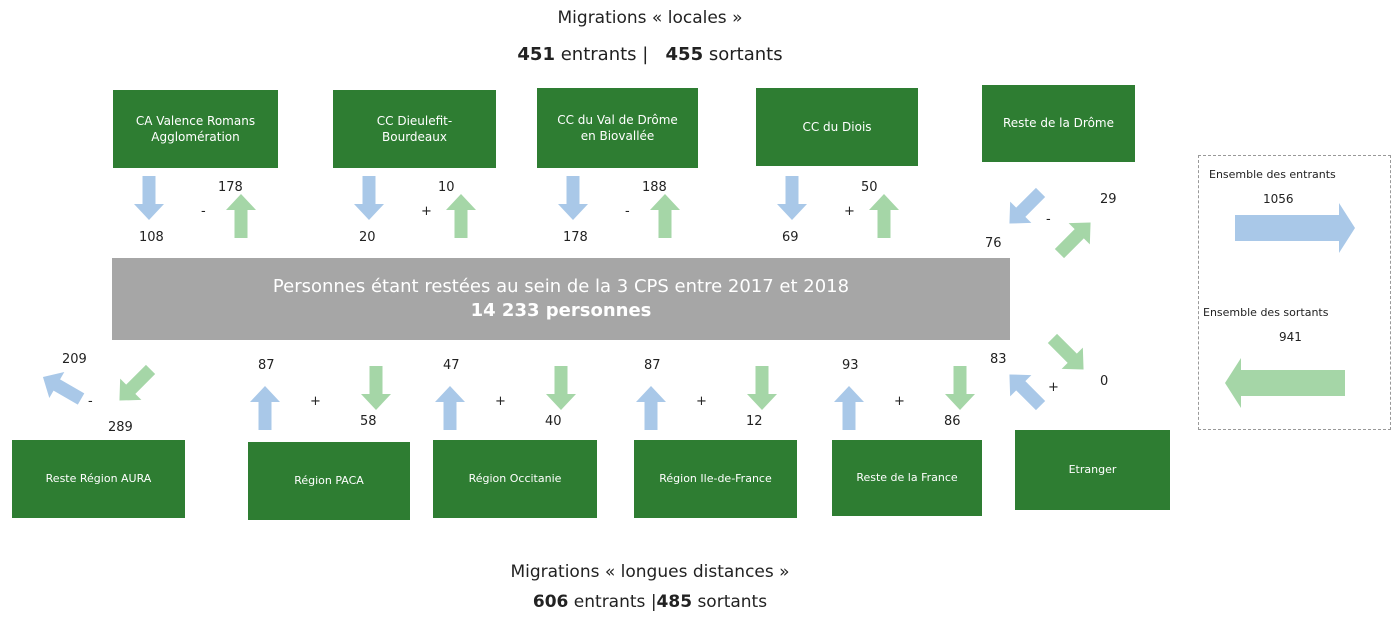  What do you see at coordinates (1092, 470) in the screenshot?
I see `node: Etranger` at bounding box center [1092, 470].